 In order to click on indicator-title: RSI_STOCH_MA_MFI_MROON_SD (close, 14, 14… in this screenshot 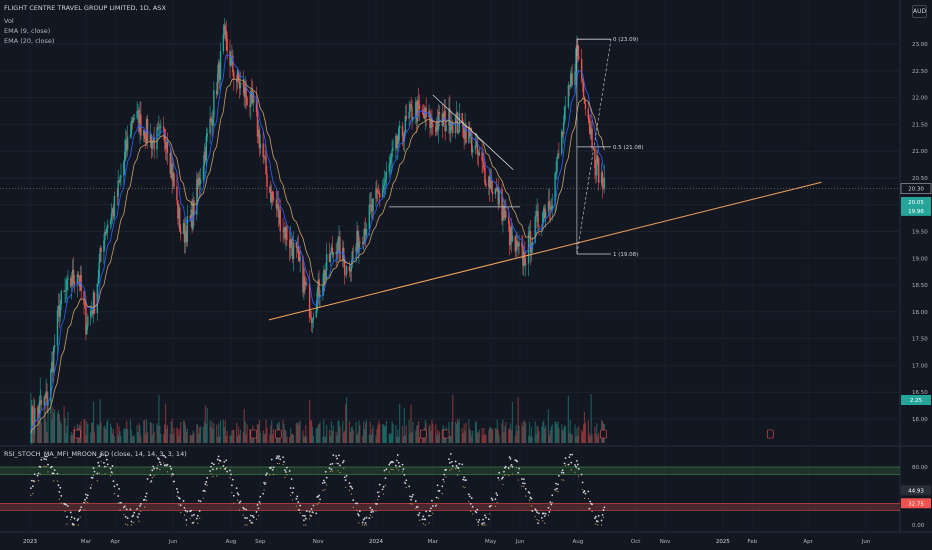, I will do `click(95, 454)`.